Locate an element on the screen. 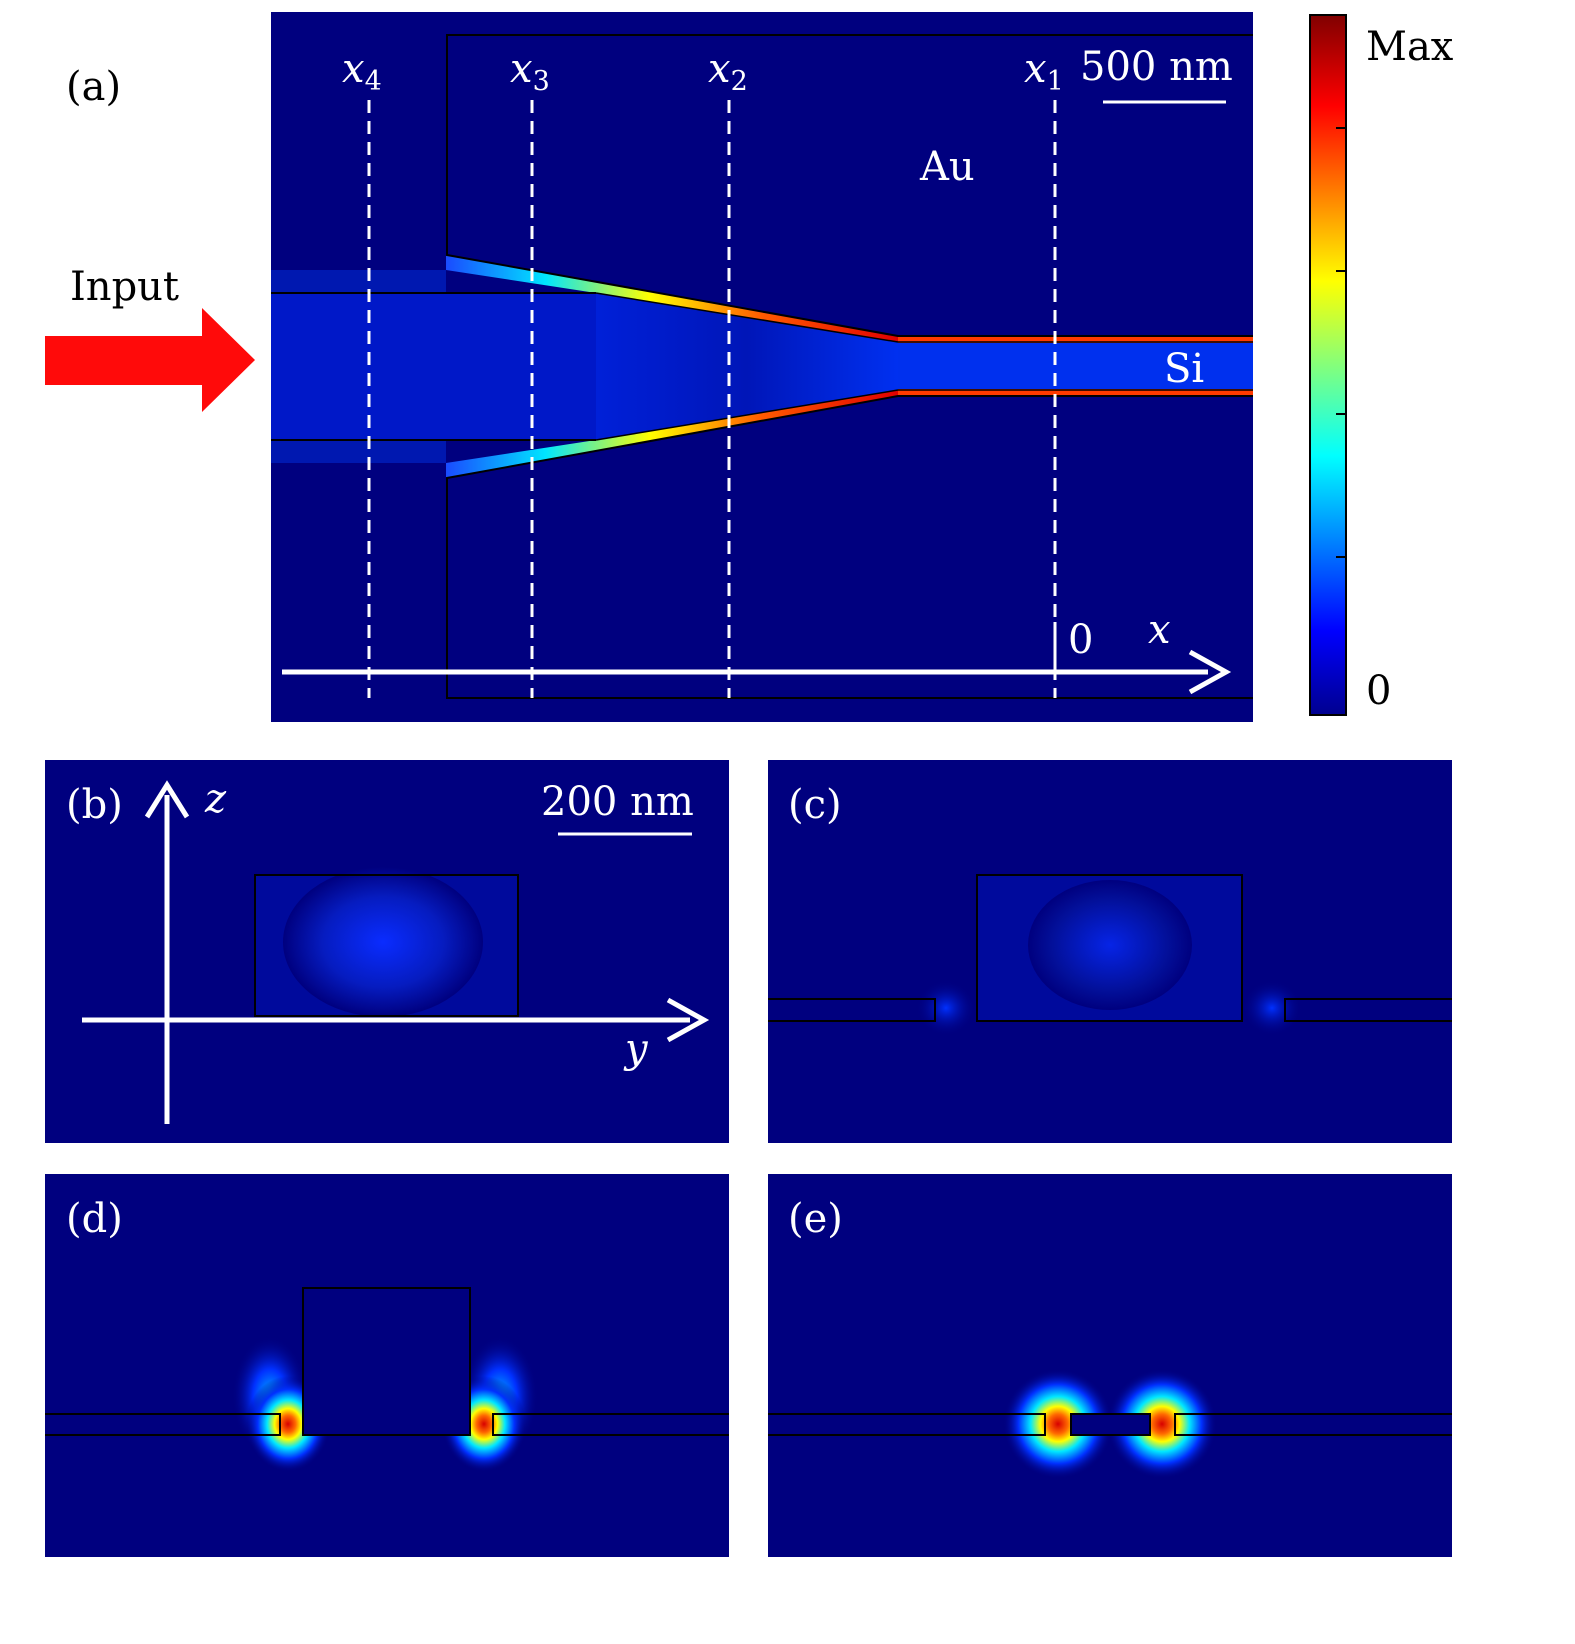 The image size is (1575, 1644). colorbar-gradient is located at coordinates (1328, 365).